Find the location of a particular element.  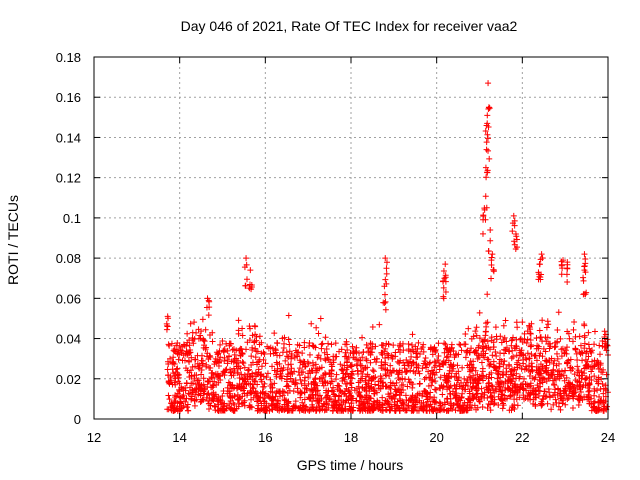

y-tick-label: 0.08 is located at coordinates (68, 258).